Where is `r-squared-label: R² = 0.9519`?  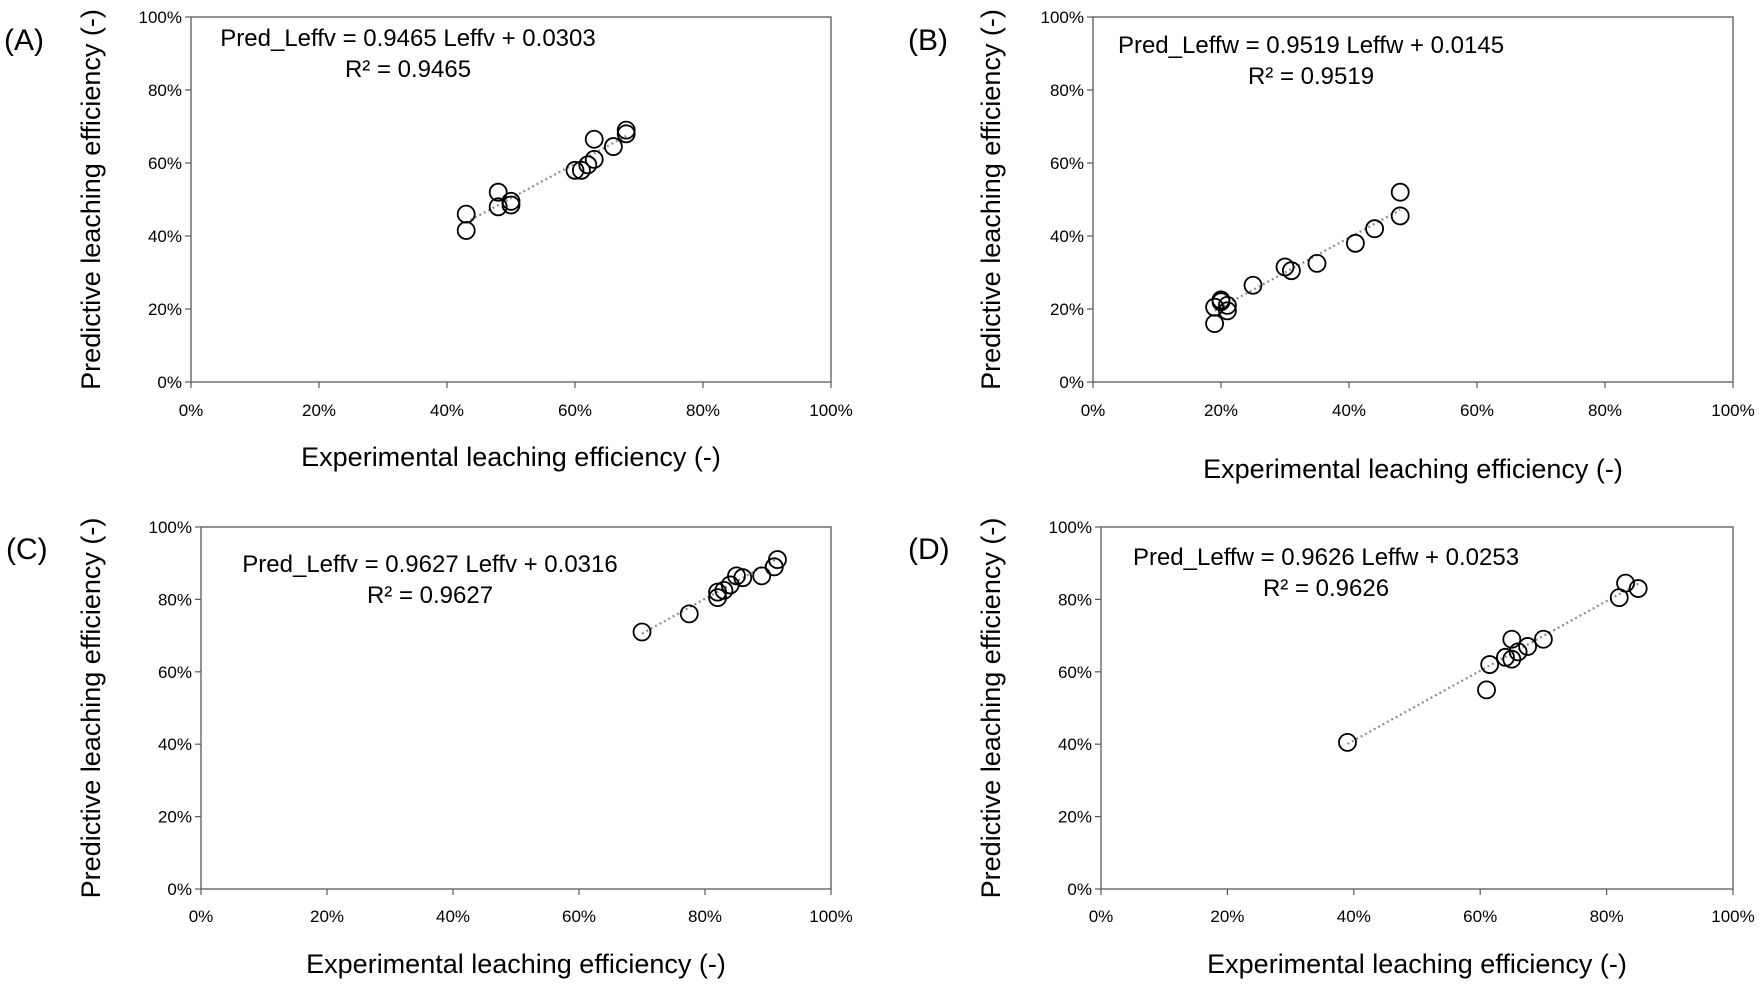 r-squared-label: R² = 0.9519 is located at coordinates (1311, 76).